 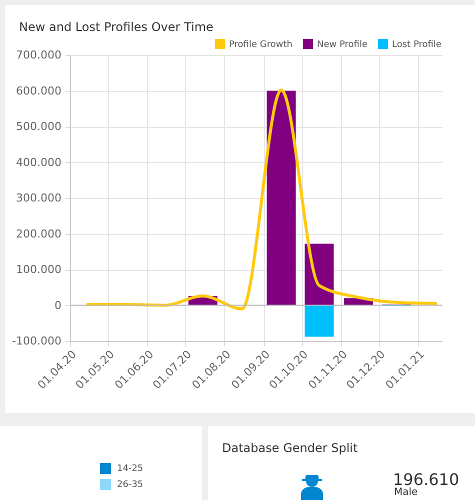 I want to click on y-tick-label: 700.000, so click(x=39, y=55).